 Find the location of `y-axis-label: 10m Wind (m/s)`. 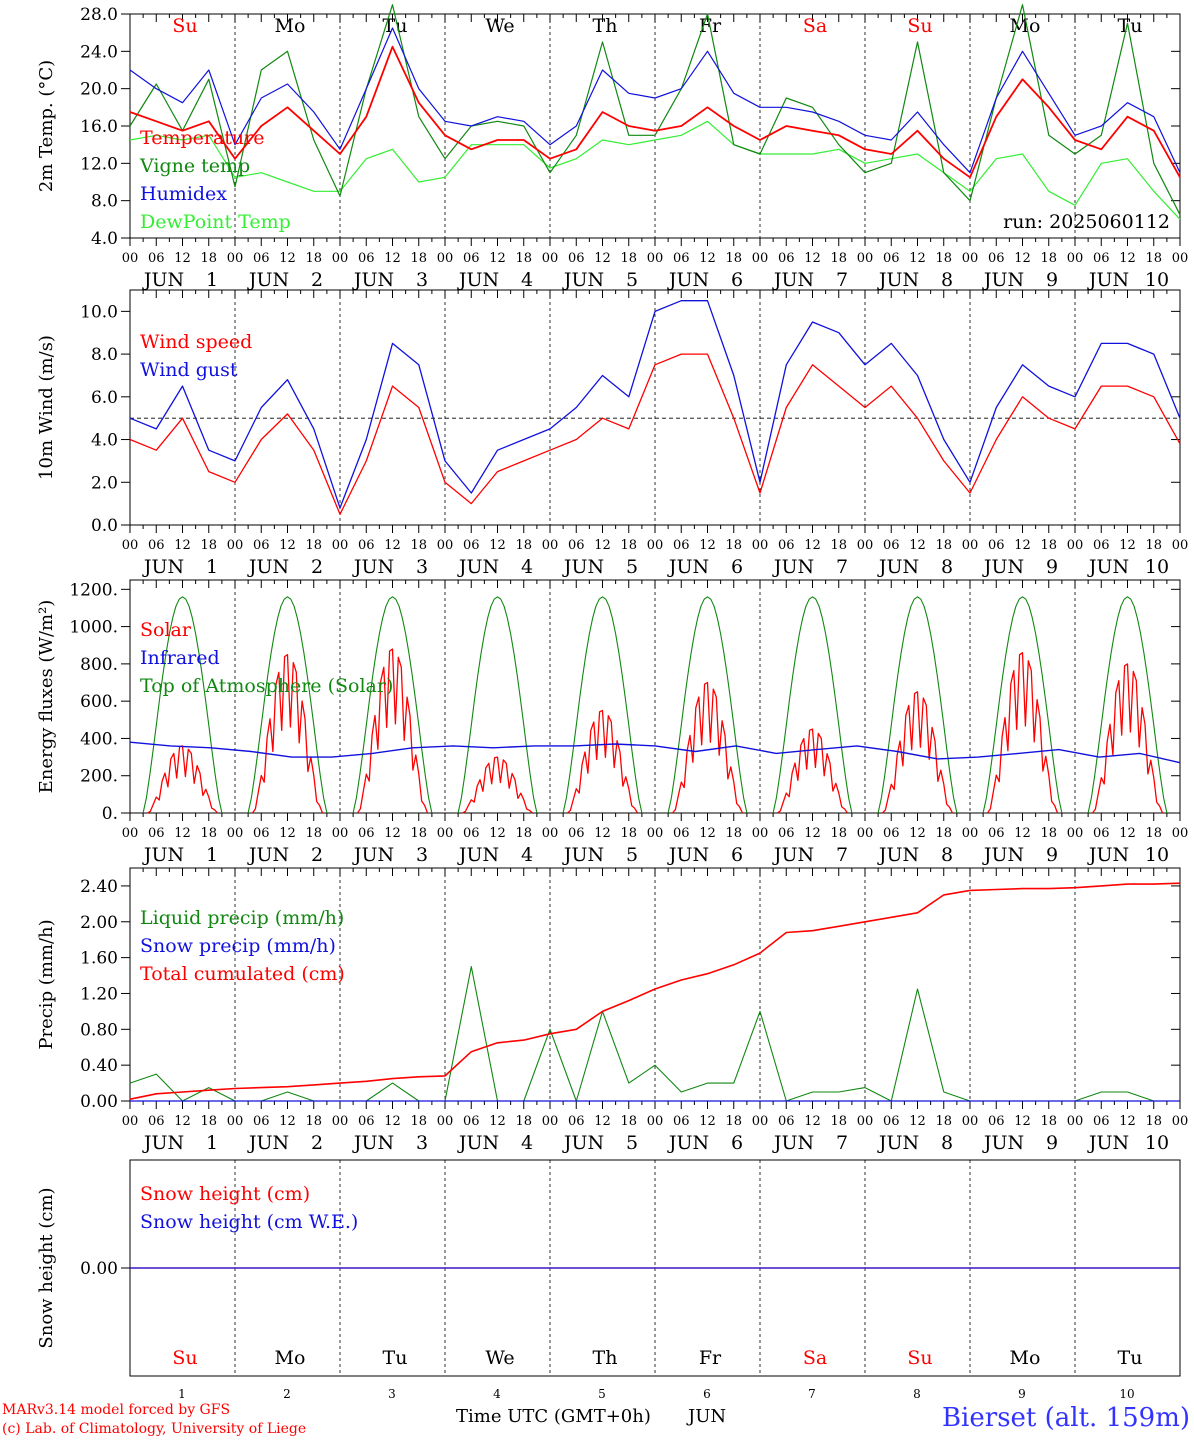

y-axis-label: 10m Wind (m/s) is located at coordinates (46, 407).